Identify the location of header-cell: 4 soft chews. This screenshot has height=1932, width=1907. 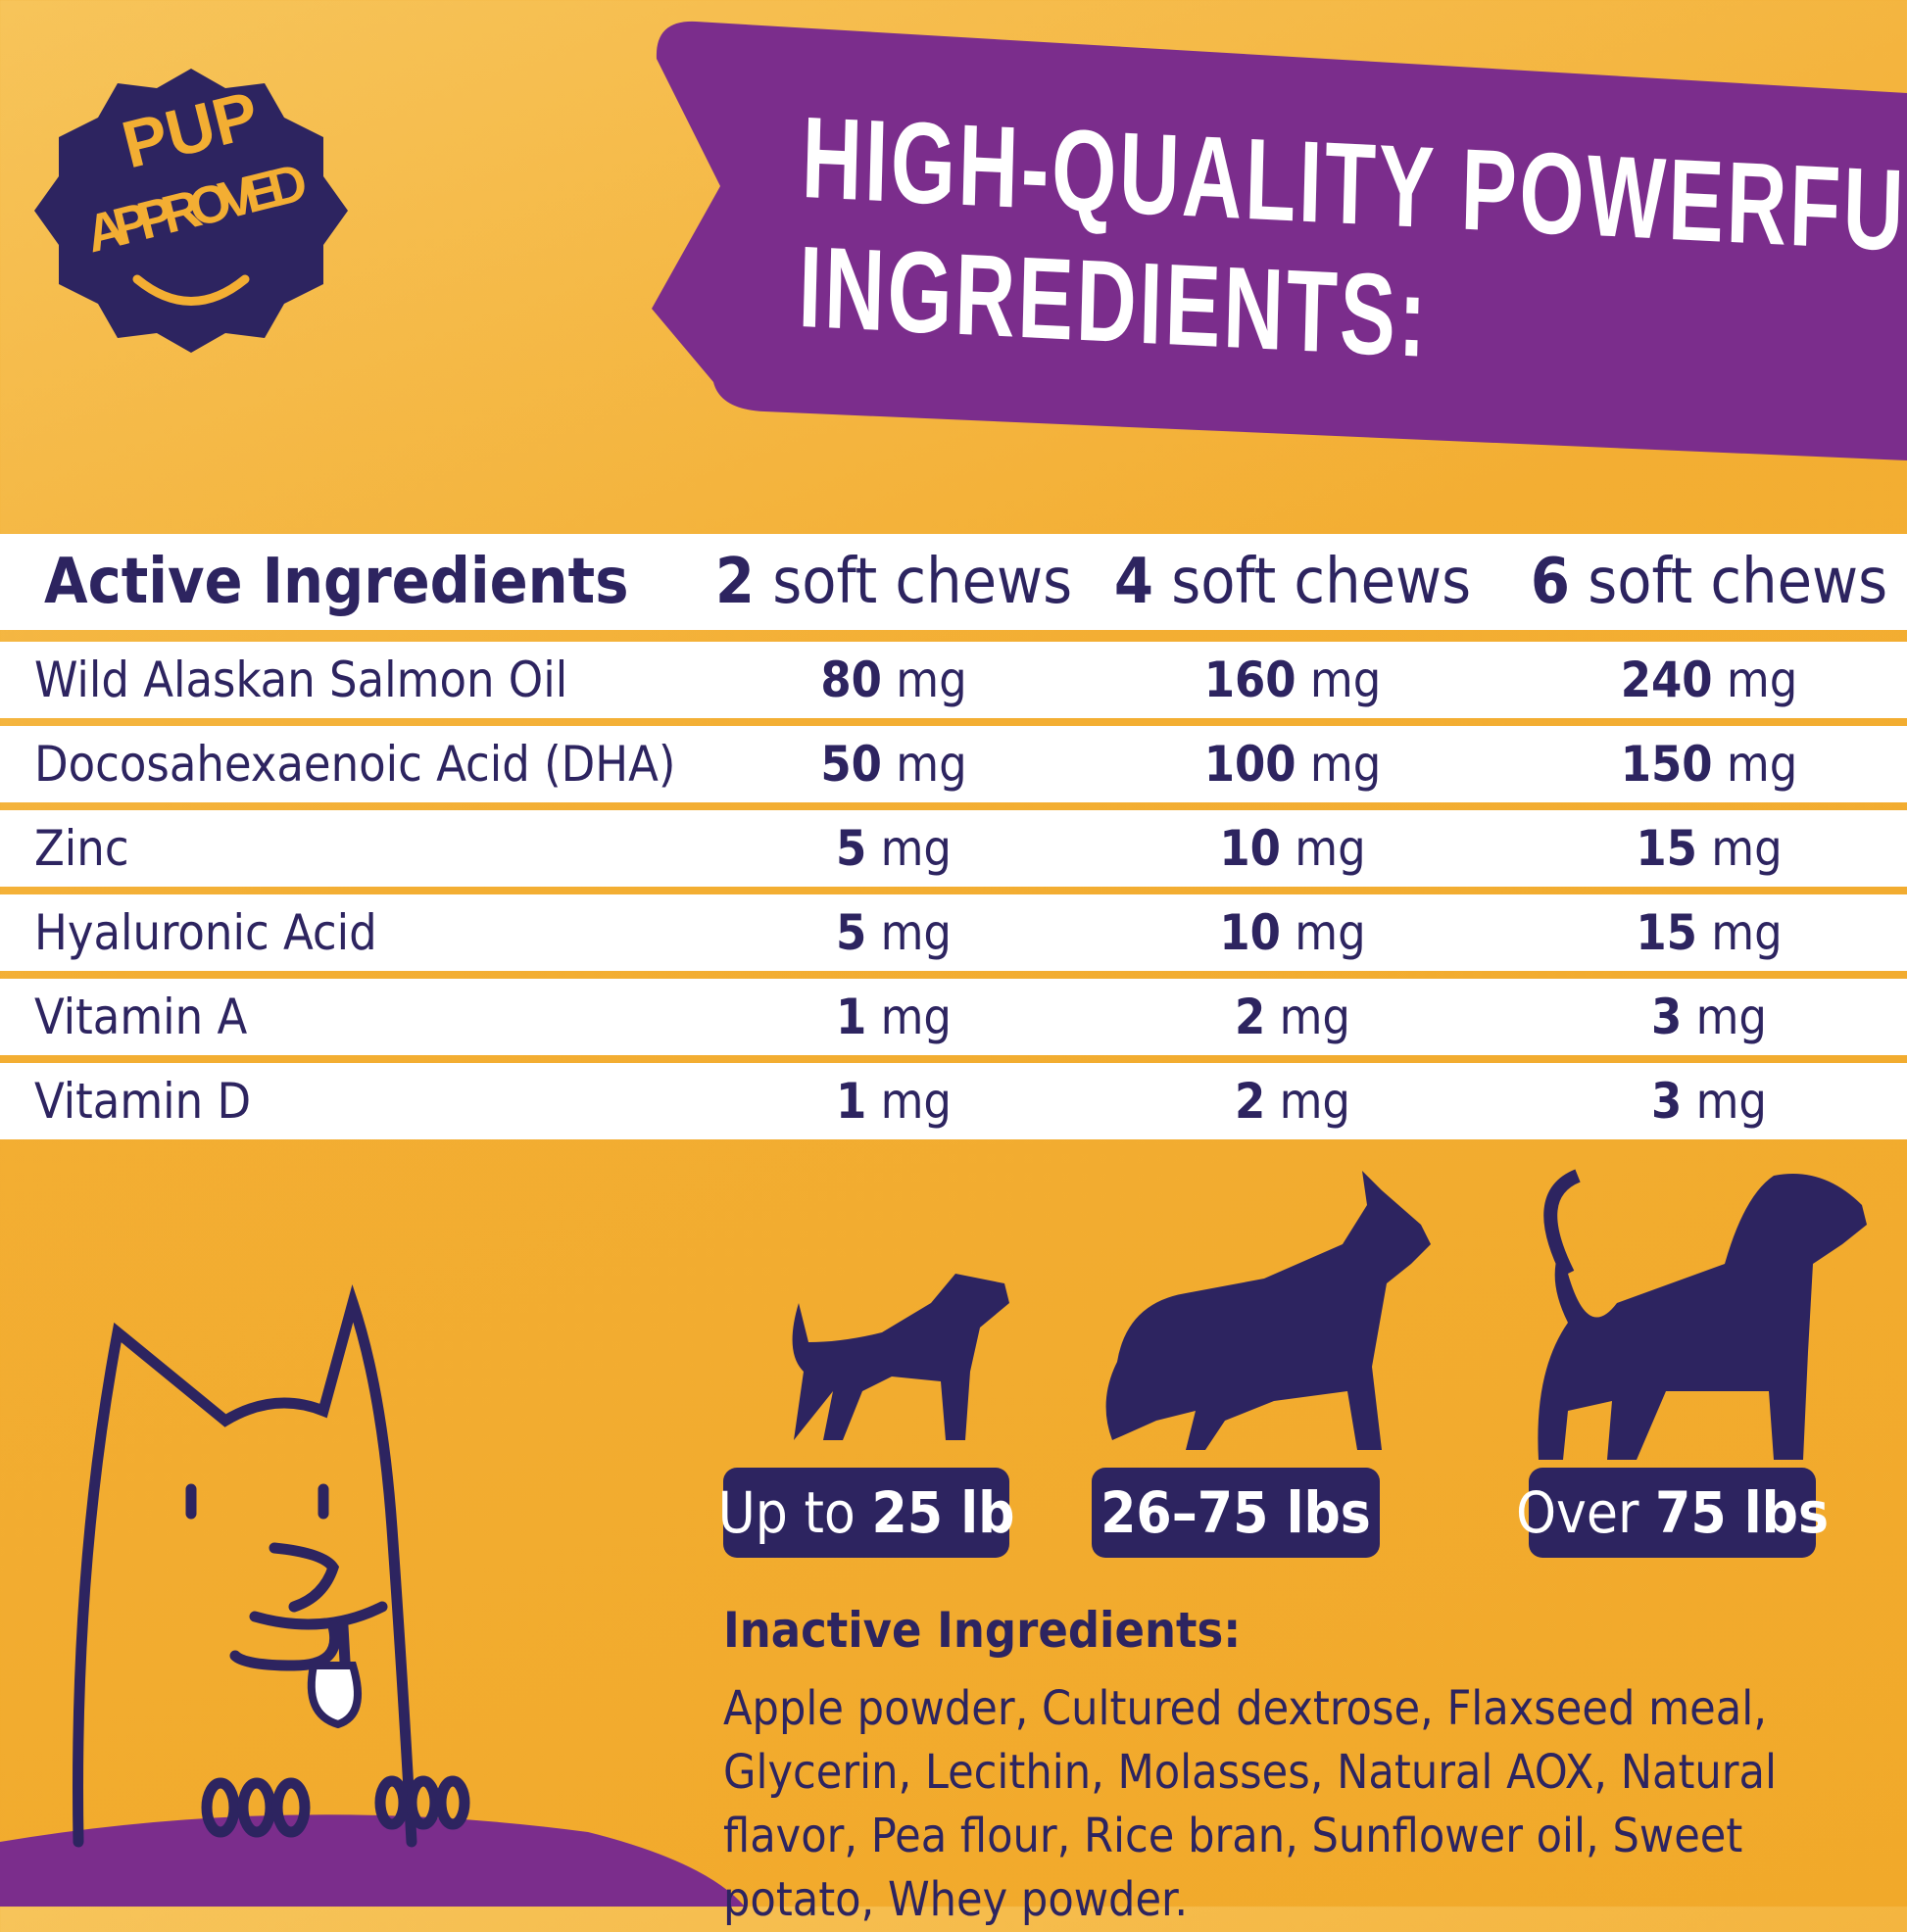
(1292, 582).